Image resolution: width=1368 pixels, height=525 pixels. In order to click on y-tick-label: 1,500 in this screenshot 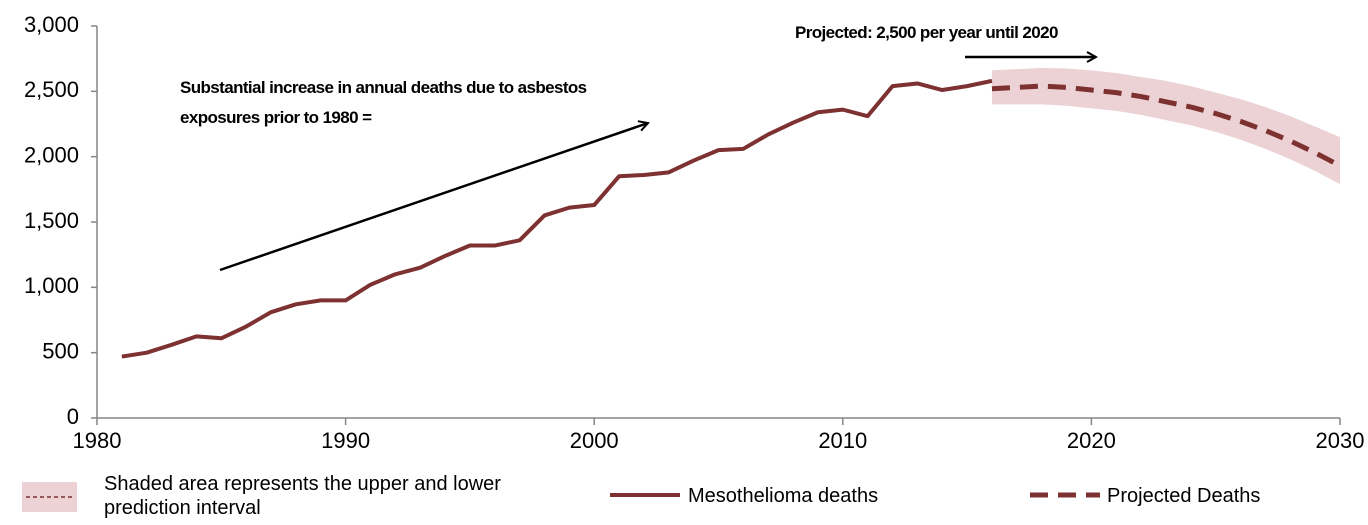, I will do `click(51, 220)`.